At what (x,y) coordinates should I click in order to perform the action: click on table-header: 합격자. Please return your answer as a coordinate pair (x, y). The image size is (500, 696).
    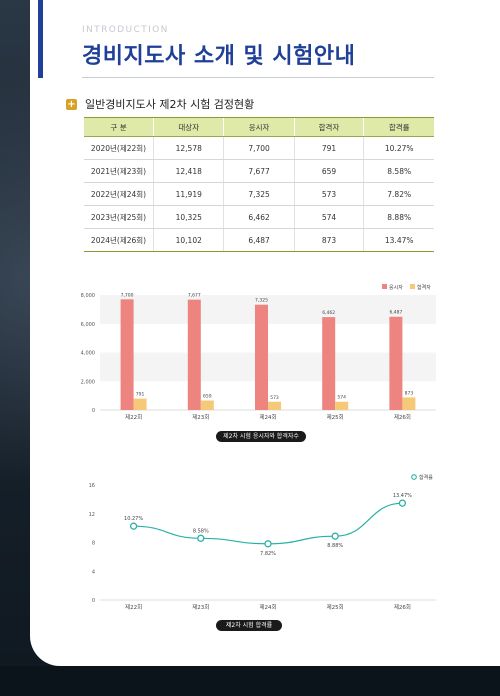
    Looking at the image, I should click on (328, 127).